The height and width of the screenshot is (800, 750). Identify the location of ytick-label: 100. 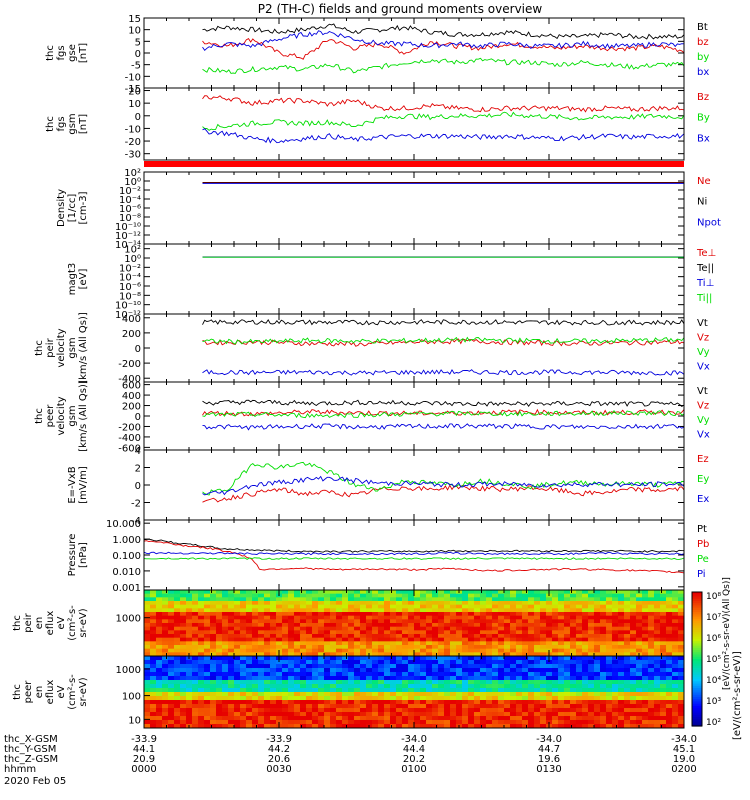
(131, 697).